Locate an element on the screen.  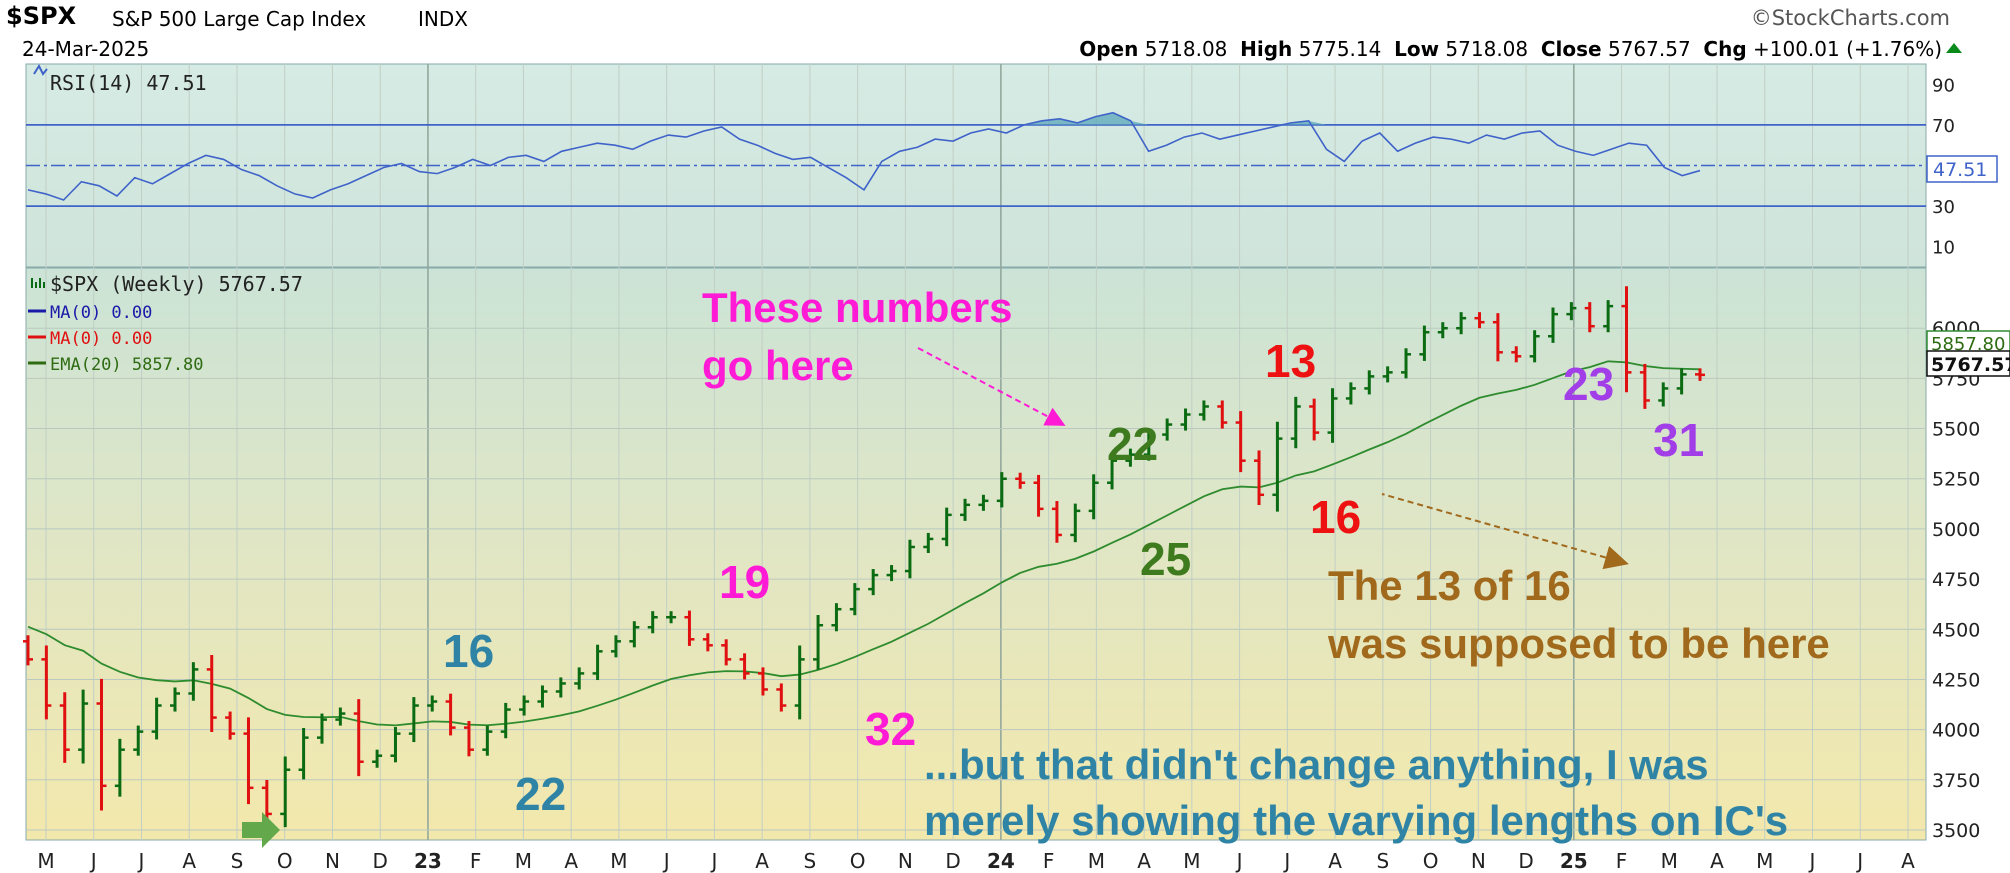
high-label: High is located at coordinates (1266, 49).